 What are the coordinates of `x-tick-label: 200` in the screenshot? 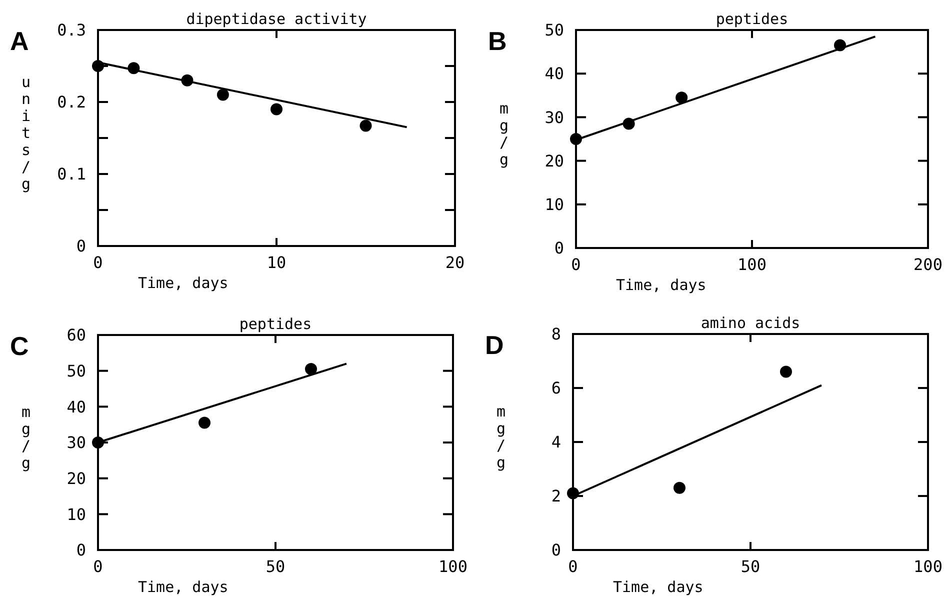 It's located at (928, 264).